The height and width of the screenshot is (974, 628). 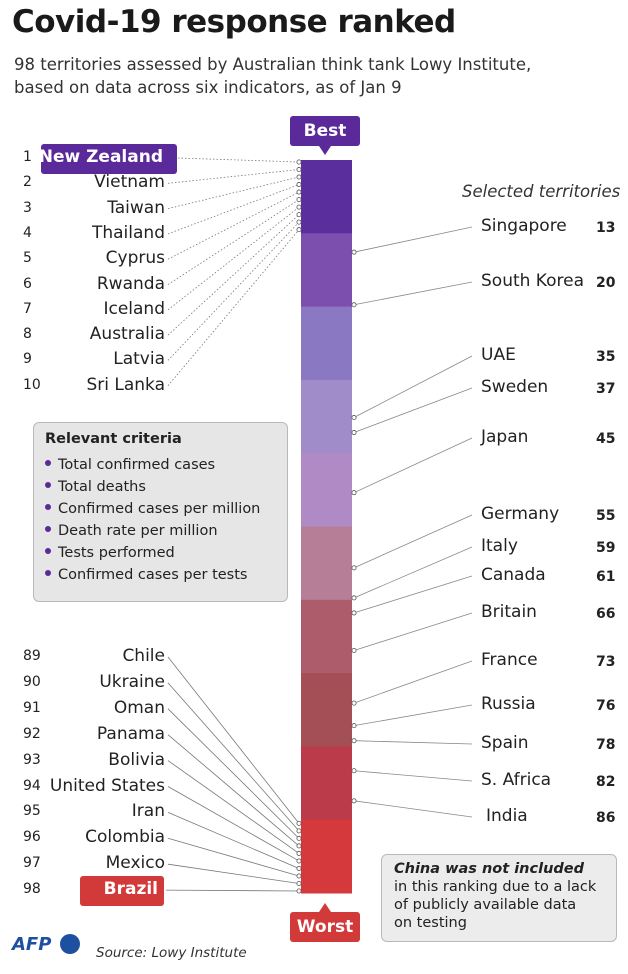 I want to click on afp-logo: AFP, so click(x=32, y=944).